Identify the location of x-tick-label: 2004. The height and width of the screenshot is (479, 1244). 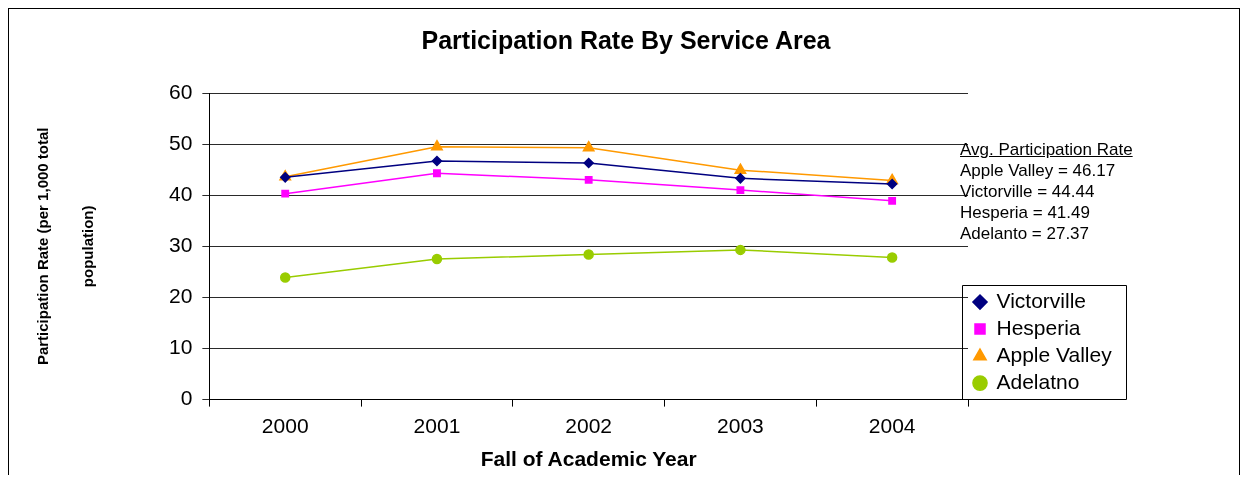
(892, 425).